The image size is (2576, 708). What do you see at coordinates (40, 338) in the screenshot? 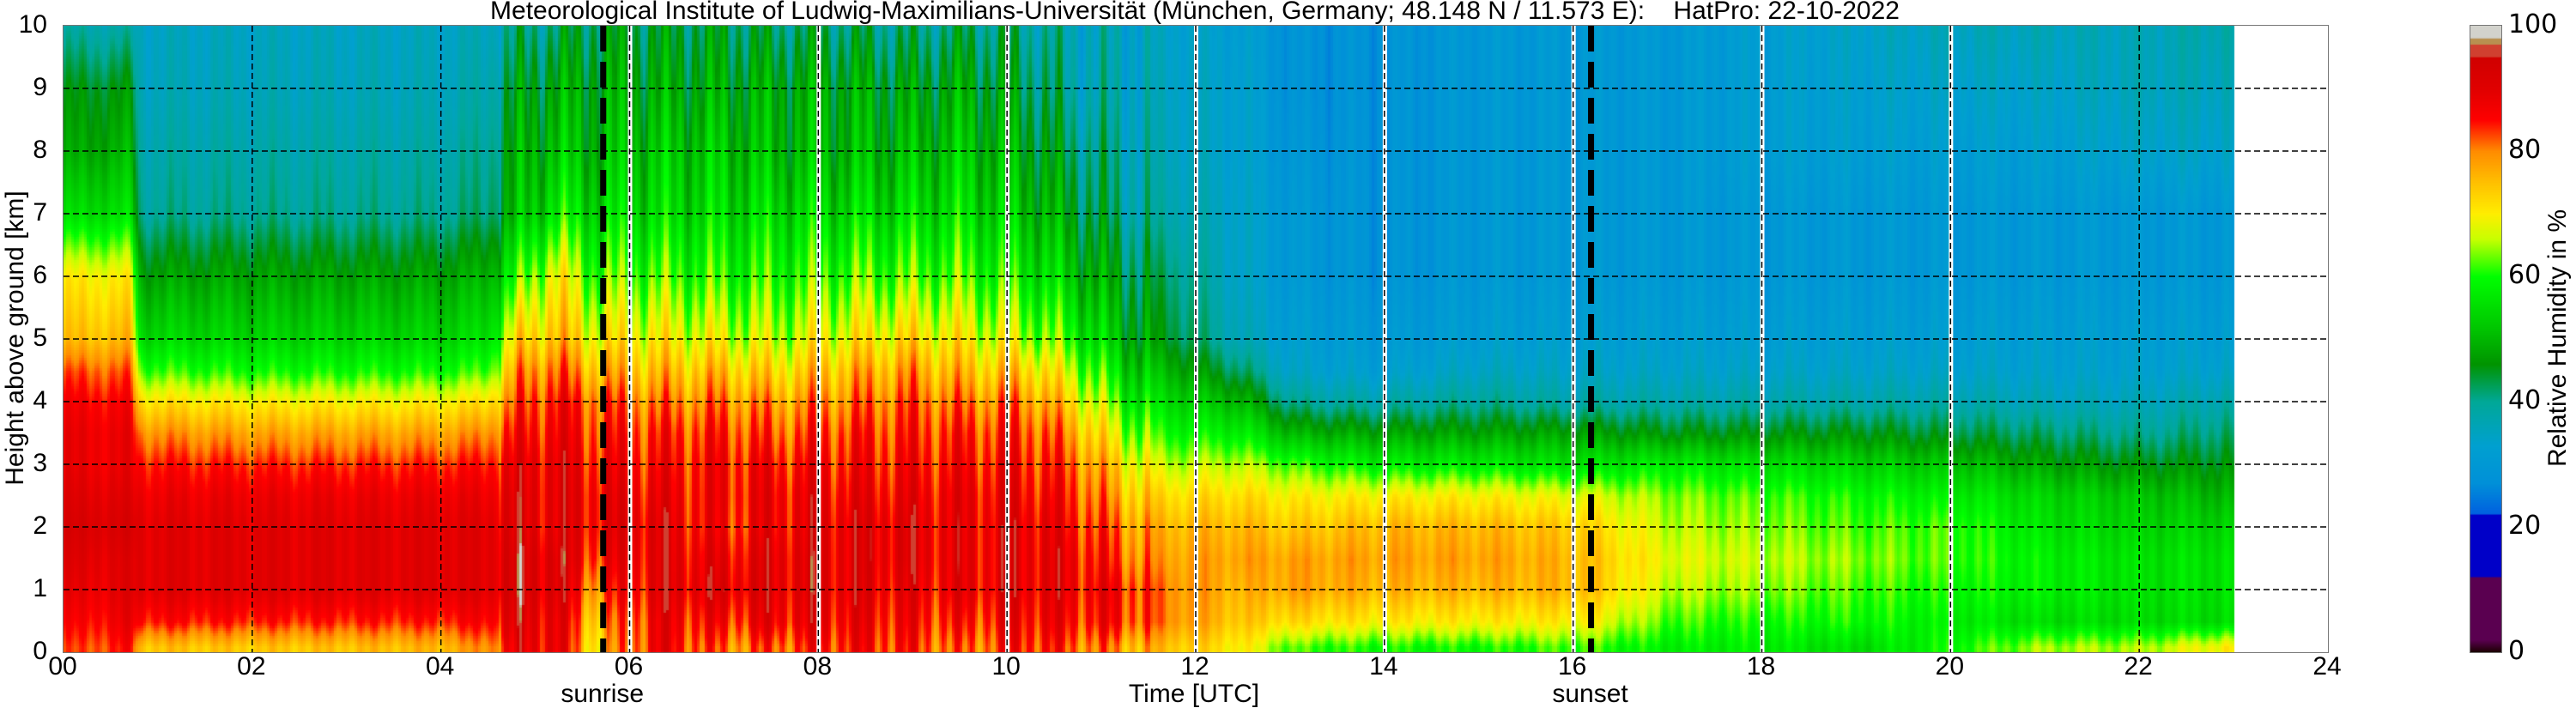
I see `y-tick-label: 5` at bounding box center [40, 338].